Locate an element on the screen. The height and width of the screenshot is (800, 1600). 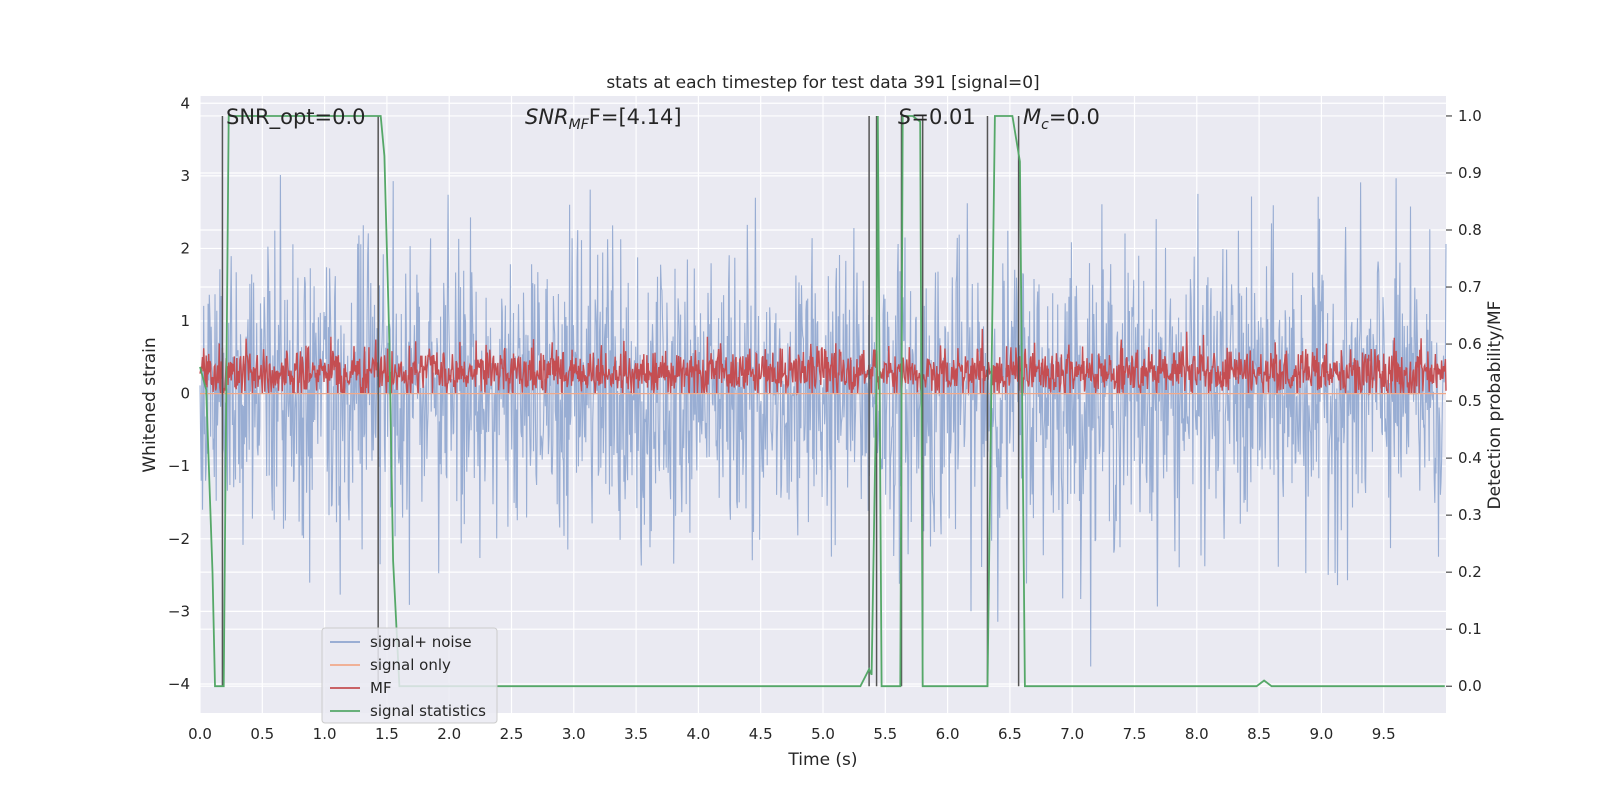
y-right-axis-ticks: 1.0 0.9 0.8 0.7 0.6 0.5 0.4 0.3 0.2 0.1 0.0 is located at coordinates (1464, 401).